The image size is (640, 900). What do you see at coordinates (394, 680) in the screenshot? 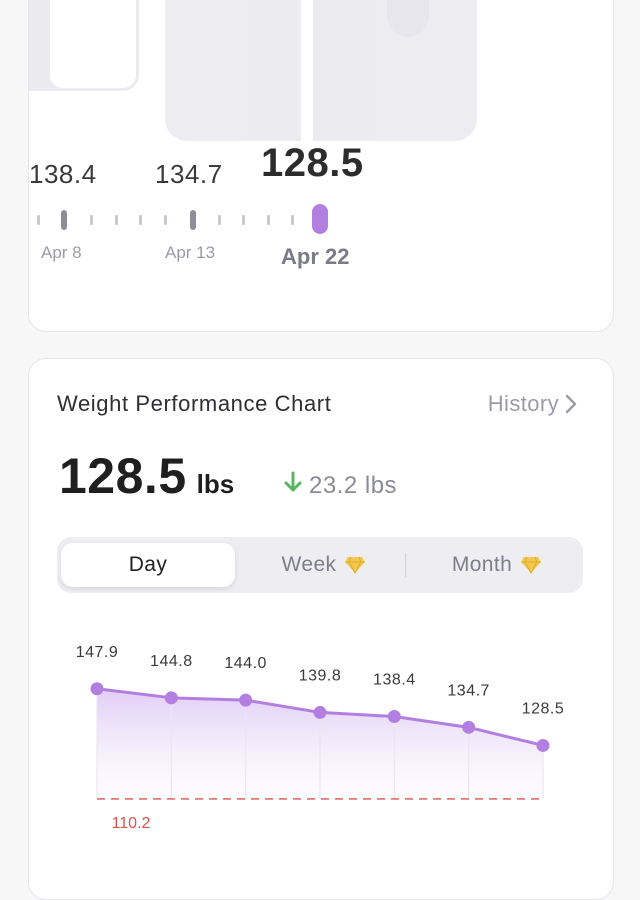
I see `data-label: 138.4` at bounding box center [394, 680].